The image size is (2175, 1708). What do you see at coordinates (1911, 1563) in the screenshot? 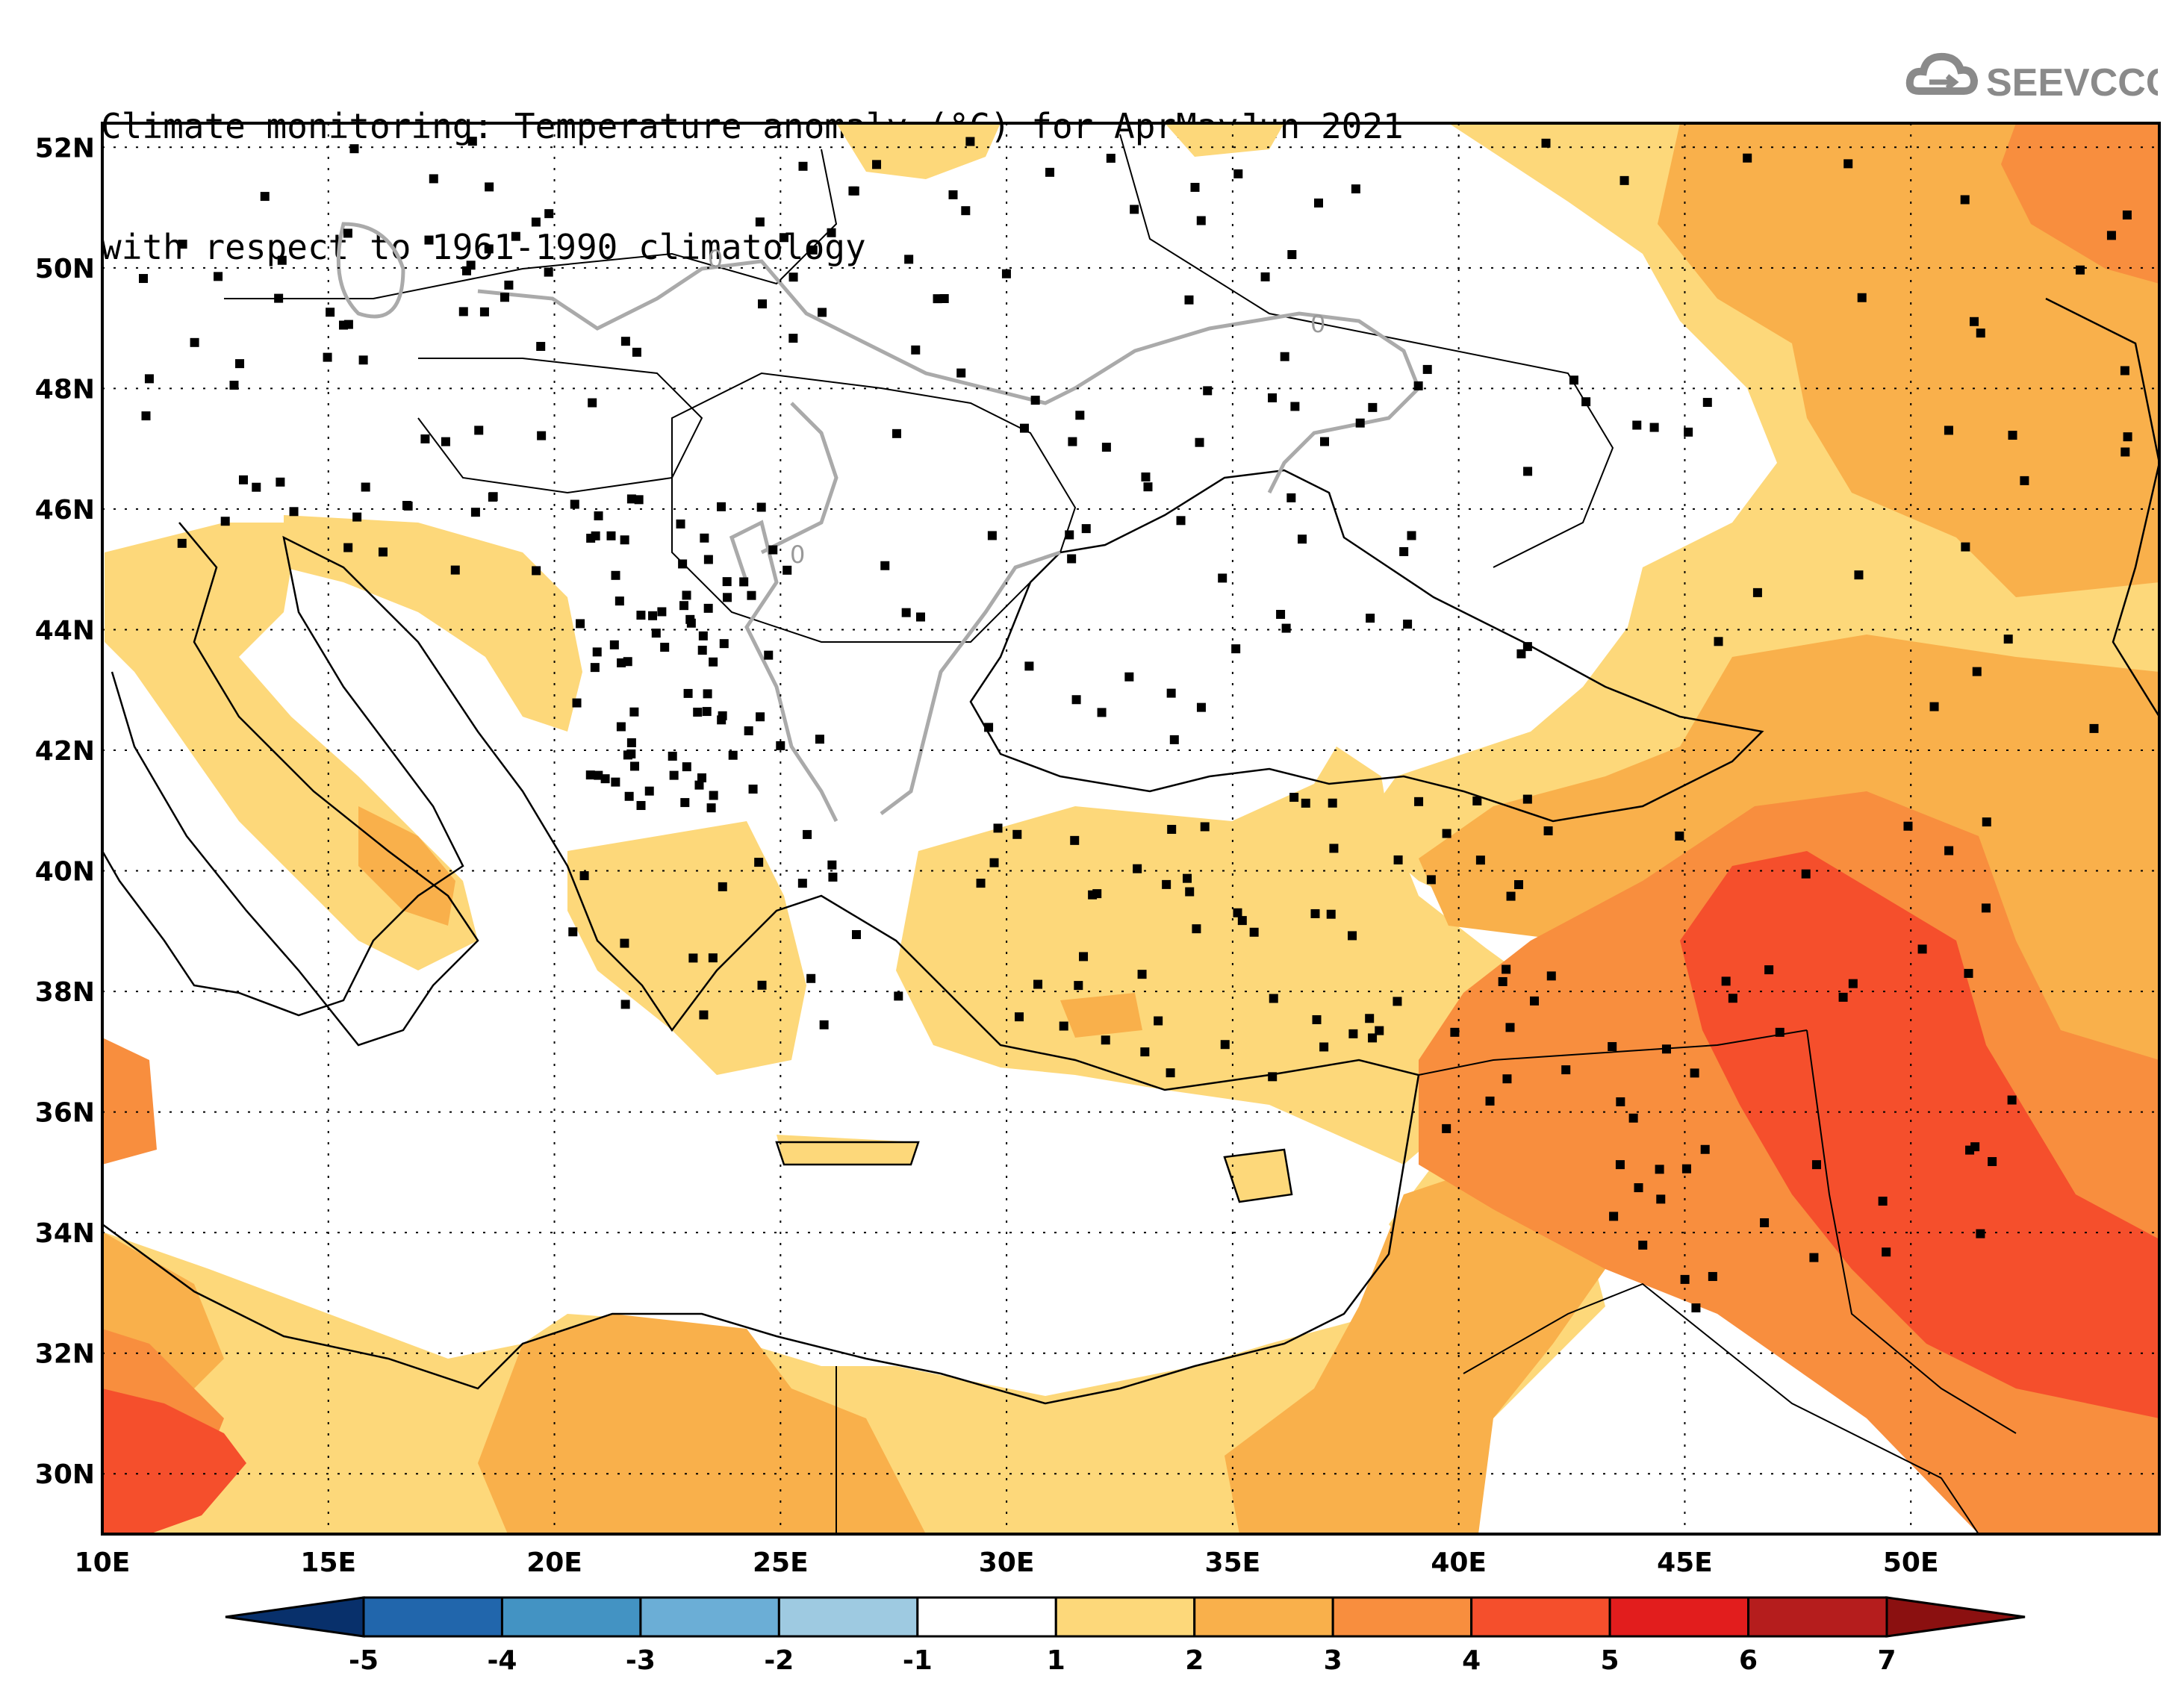
I see `lon-label-50E: 50E` at bounding box center [1911, 1563].